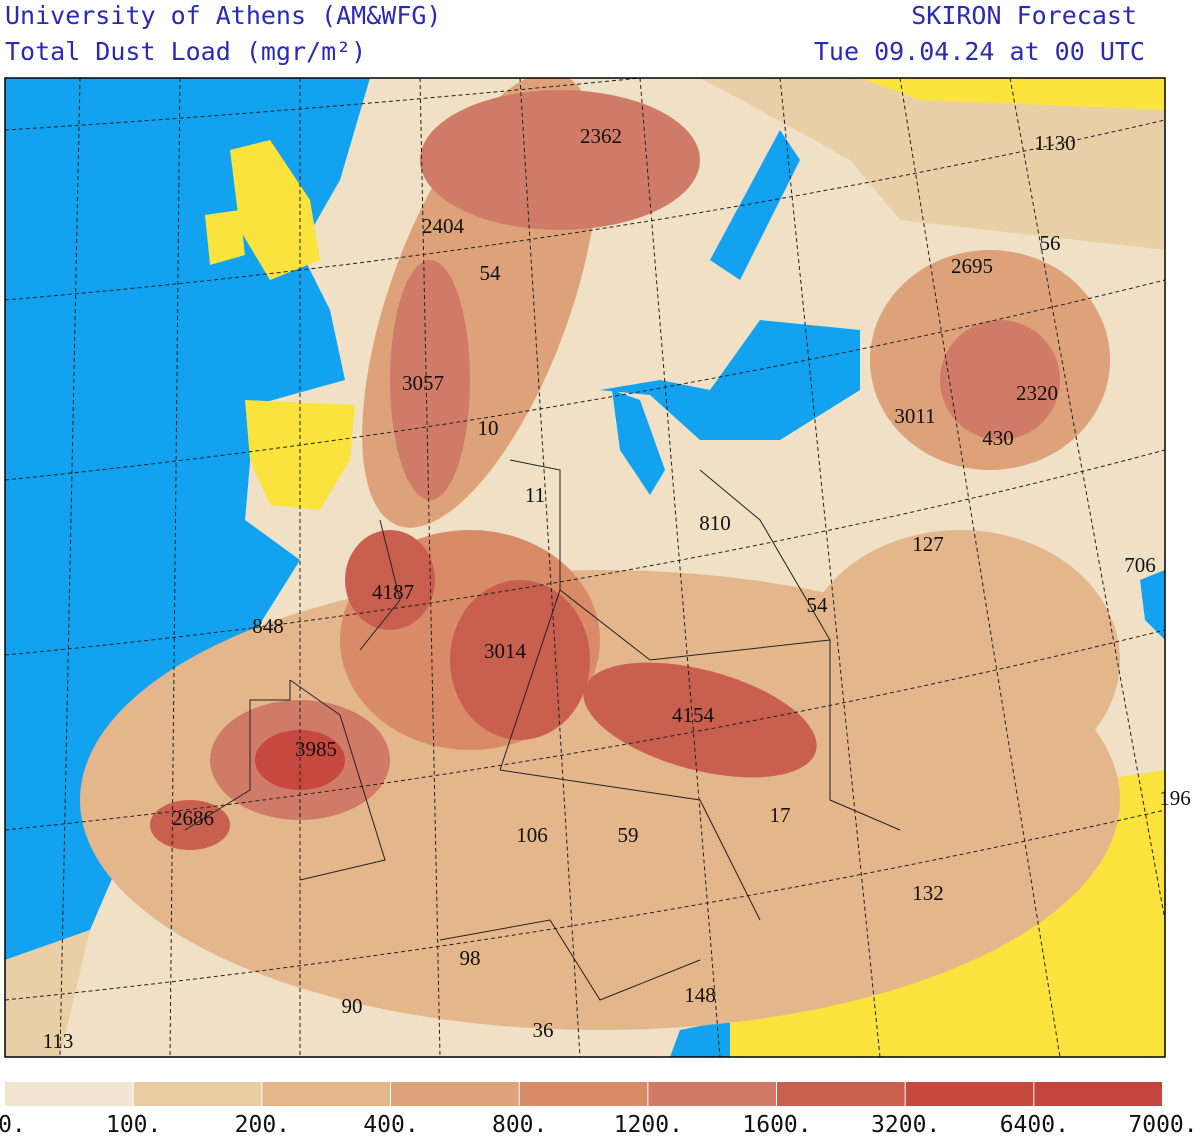 The width and height of the screenshot is (1200, 1139). I want to click on colorbar-label: 400., so click(390, 1123).